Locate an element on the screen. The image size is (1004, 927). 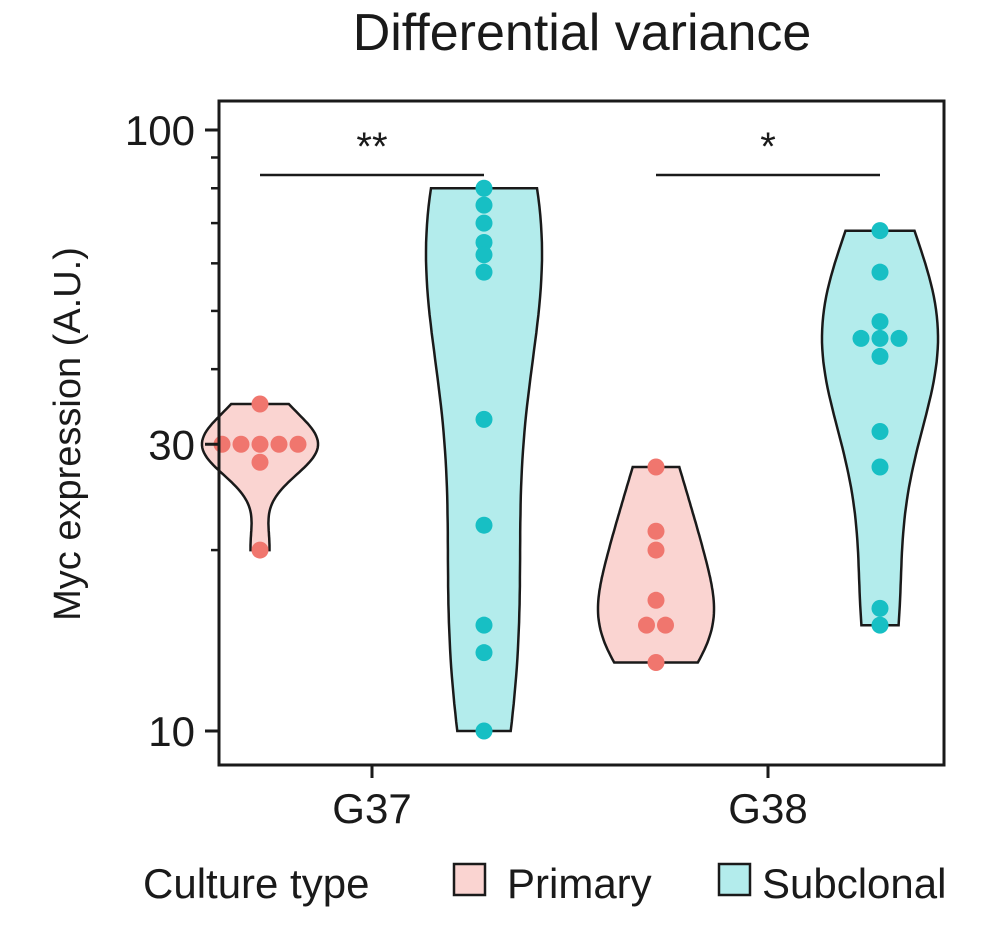
violin-primary-g37 is located at coordinates (260, 477).